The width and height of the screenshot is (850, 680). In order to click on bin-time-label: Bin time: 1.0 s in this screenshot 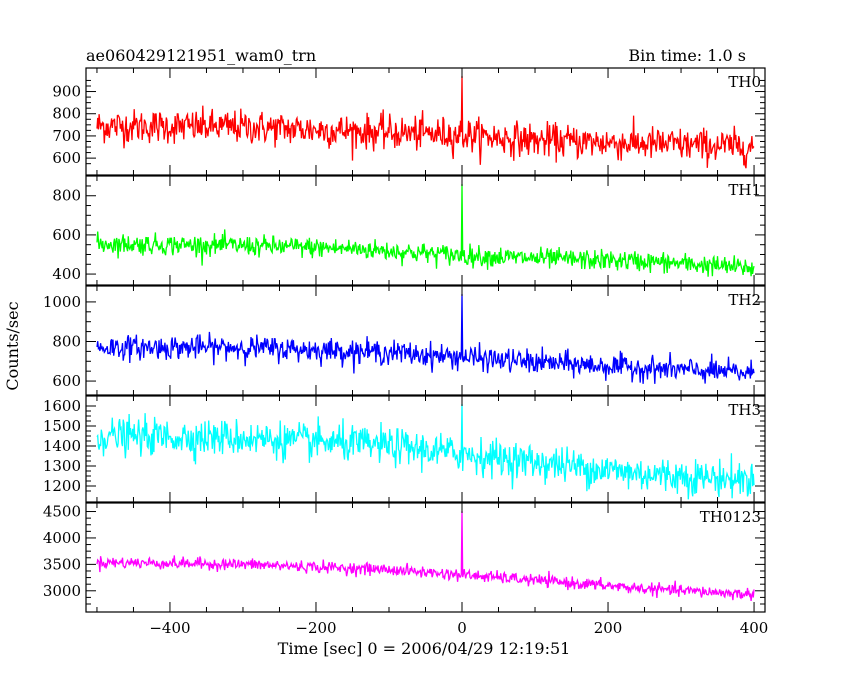, I will do `click(687, 55)`.